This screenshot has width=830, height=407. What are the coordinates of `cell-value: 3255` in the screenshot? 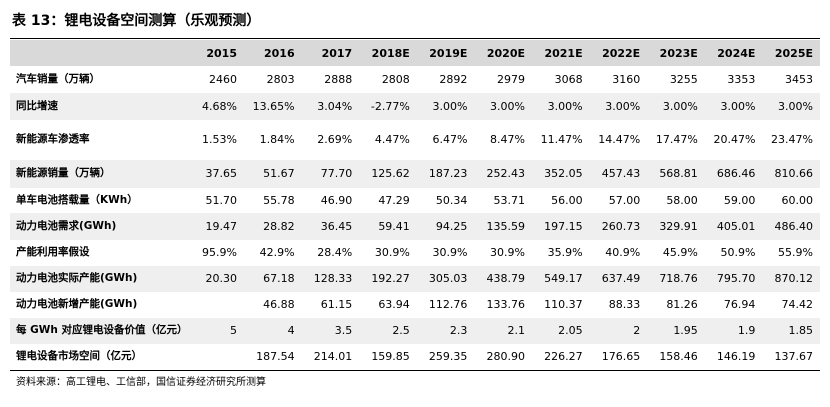 It's located at (683, 79).